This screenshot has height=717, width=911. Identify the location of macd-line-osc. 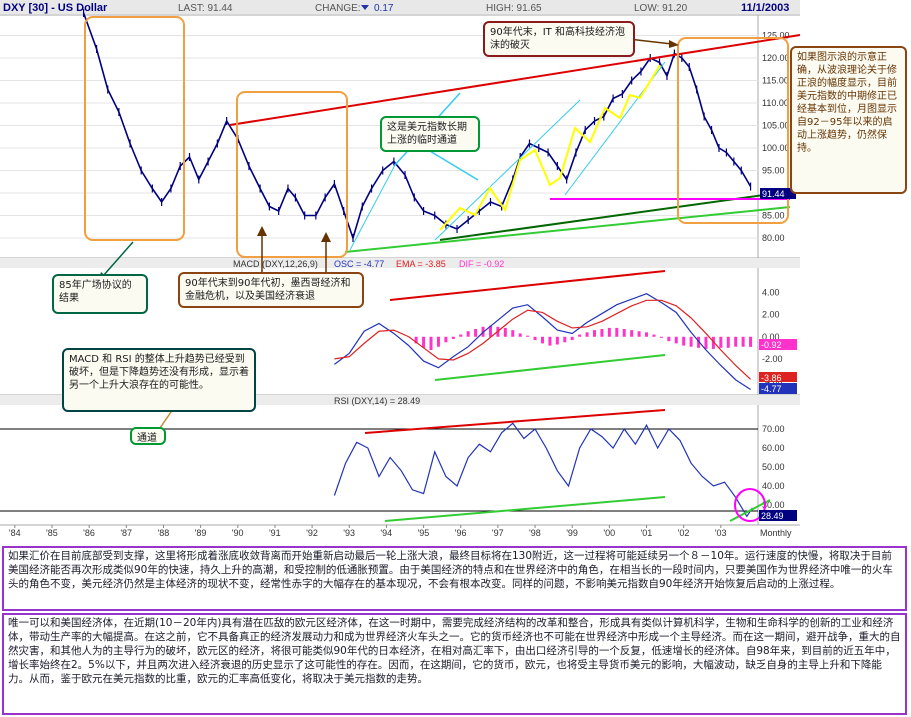
(542, 341).